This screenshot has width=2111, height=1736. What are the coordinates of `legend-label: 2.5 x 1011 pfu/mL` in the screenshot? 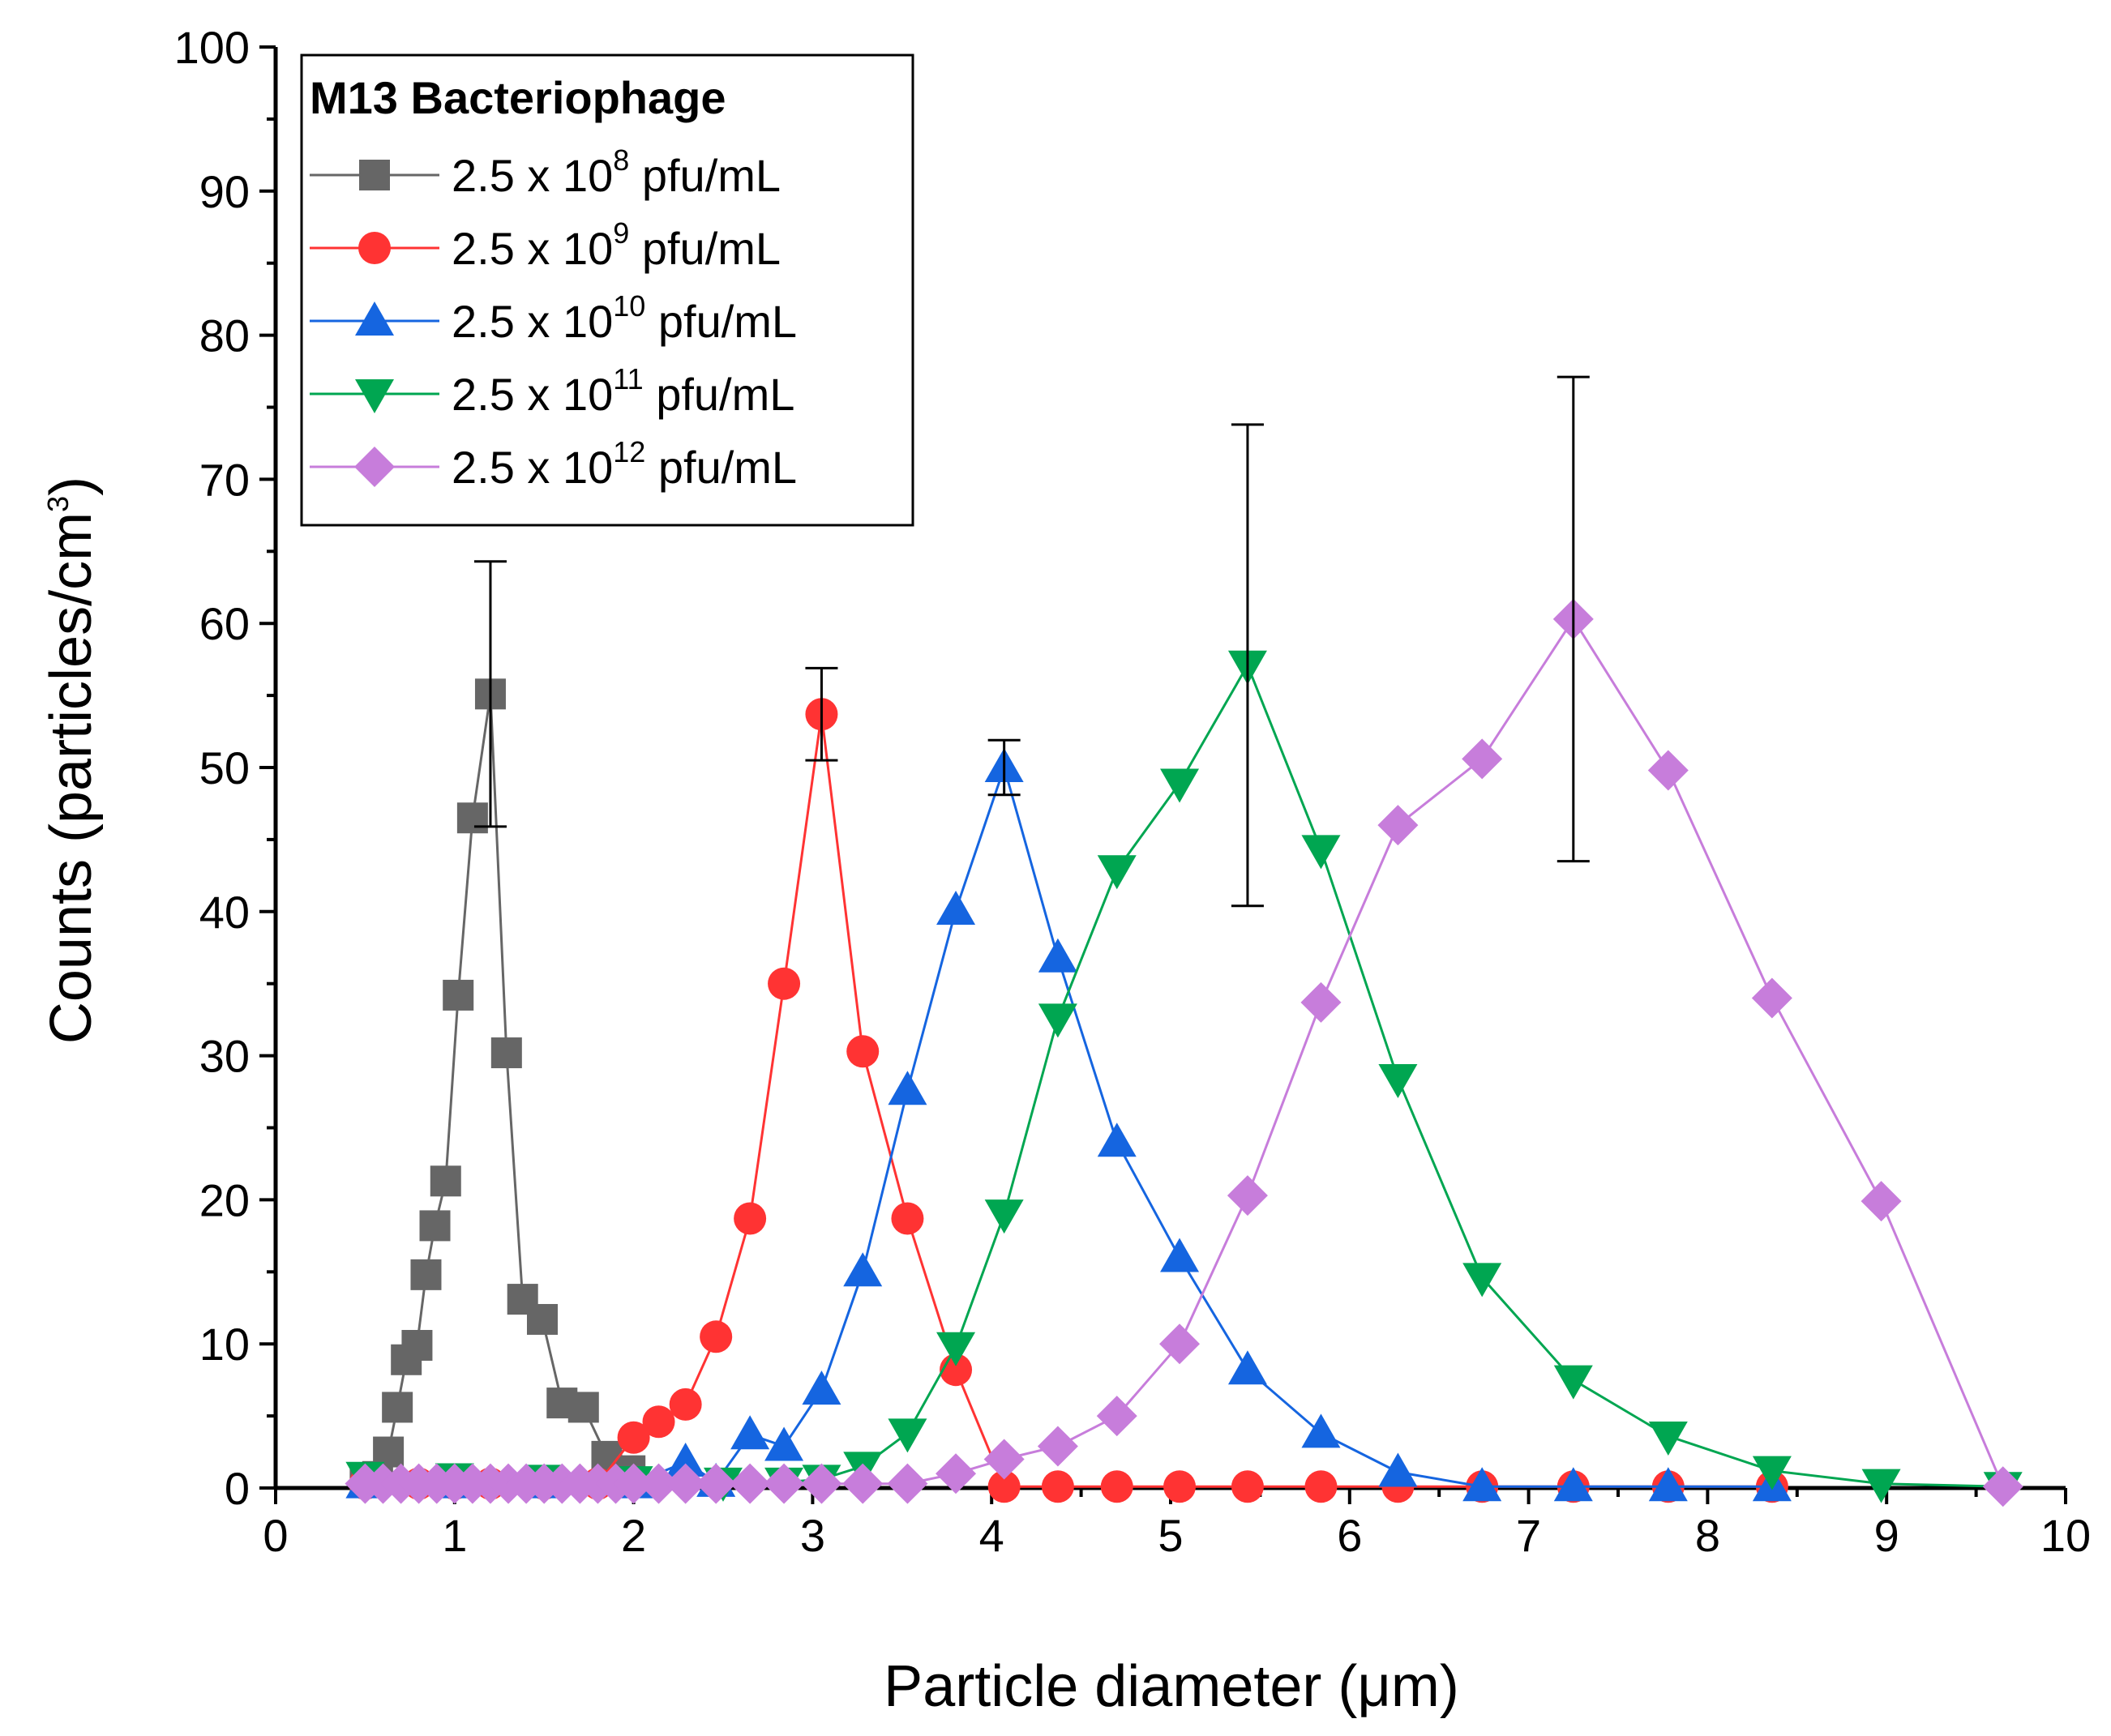 It's located at (623, 391).